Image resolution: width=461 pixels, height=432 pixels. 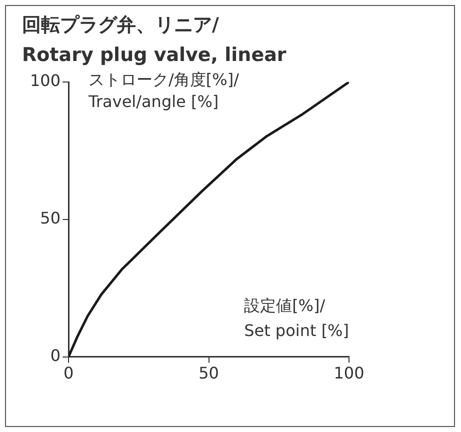 I want to click on y-axis-title: ストローク/角度[%]/ Travel/angle [%], so click(x=164, y=91).